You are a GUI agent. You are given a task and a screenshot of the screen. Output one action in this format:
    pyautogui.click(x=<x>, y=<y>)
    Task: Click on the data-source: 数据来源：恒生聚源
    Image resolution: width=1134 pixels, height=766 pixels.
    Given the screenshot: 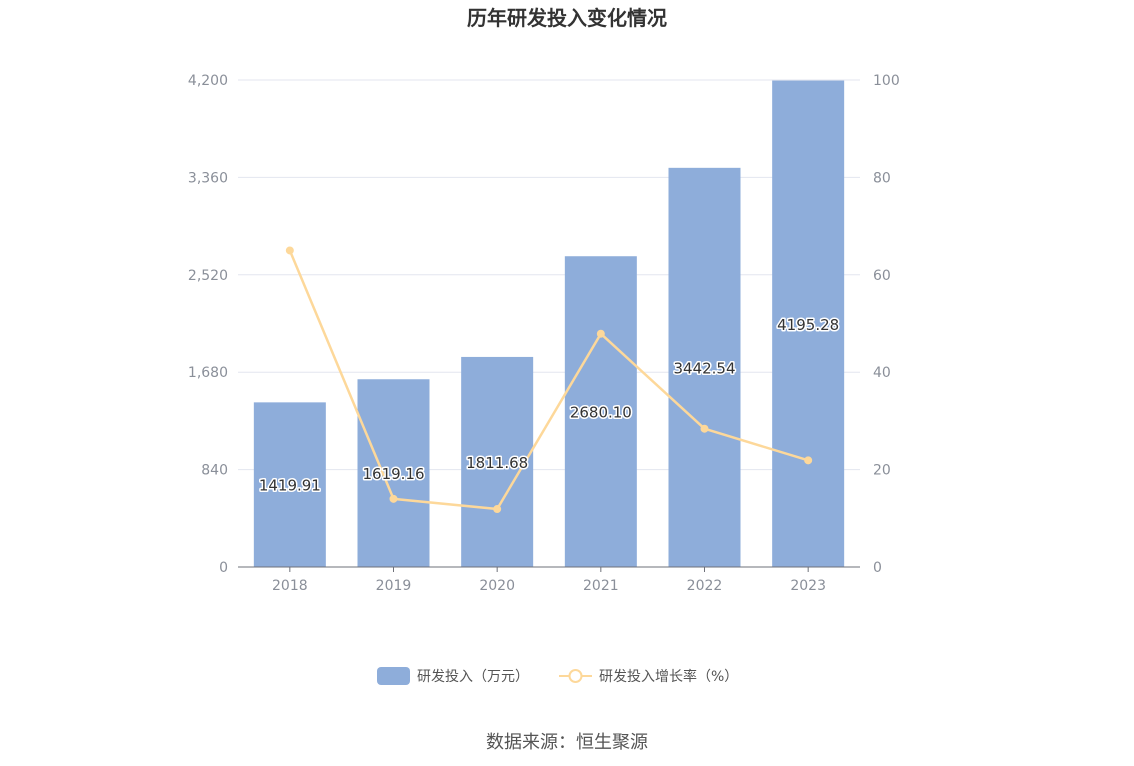 What is the action you would take?
    pyautogui.click(x=567, y=742)
    